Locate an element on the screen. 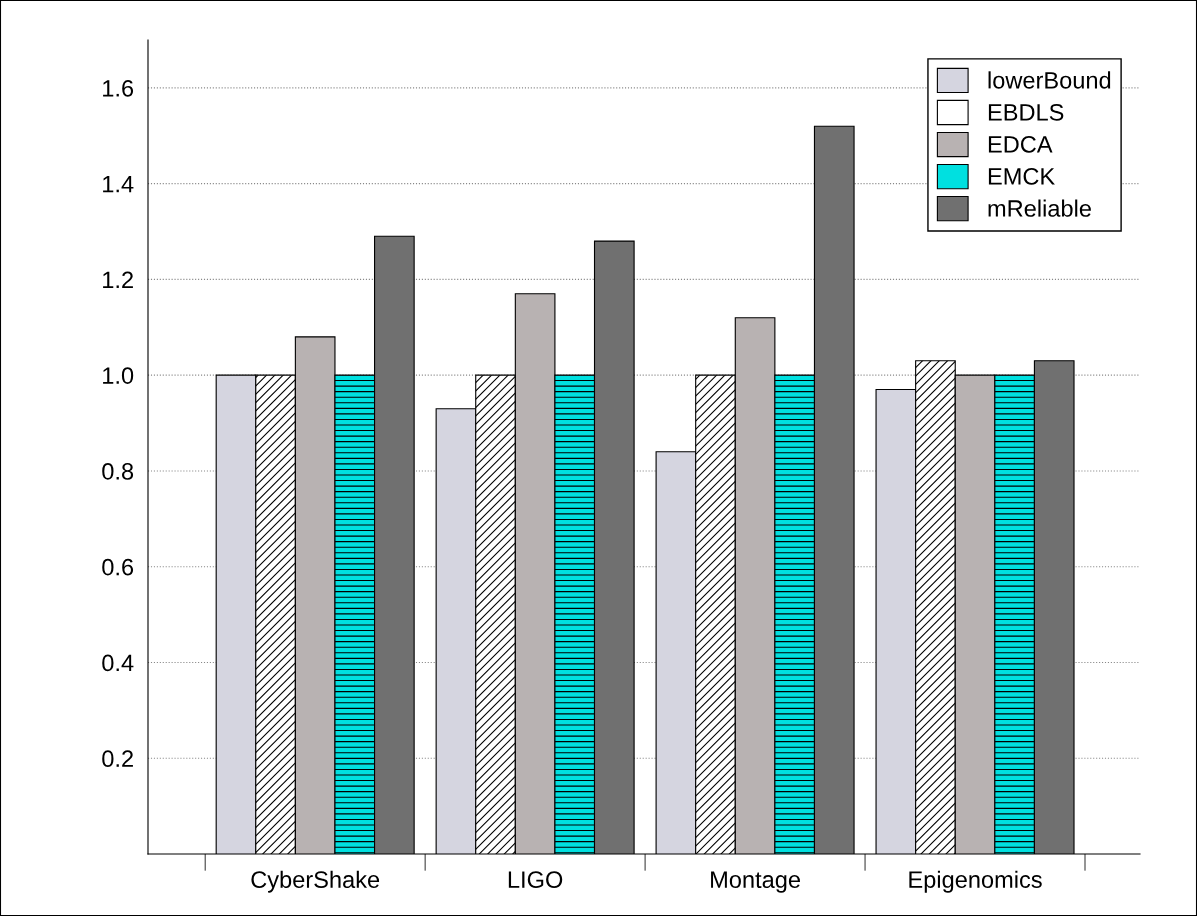 The width and height of the screenshot is (1197, 916). x-tick-label: Montage is located at coordinates (755, 882).